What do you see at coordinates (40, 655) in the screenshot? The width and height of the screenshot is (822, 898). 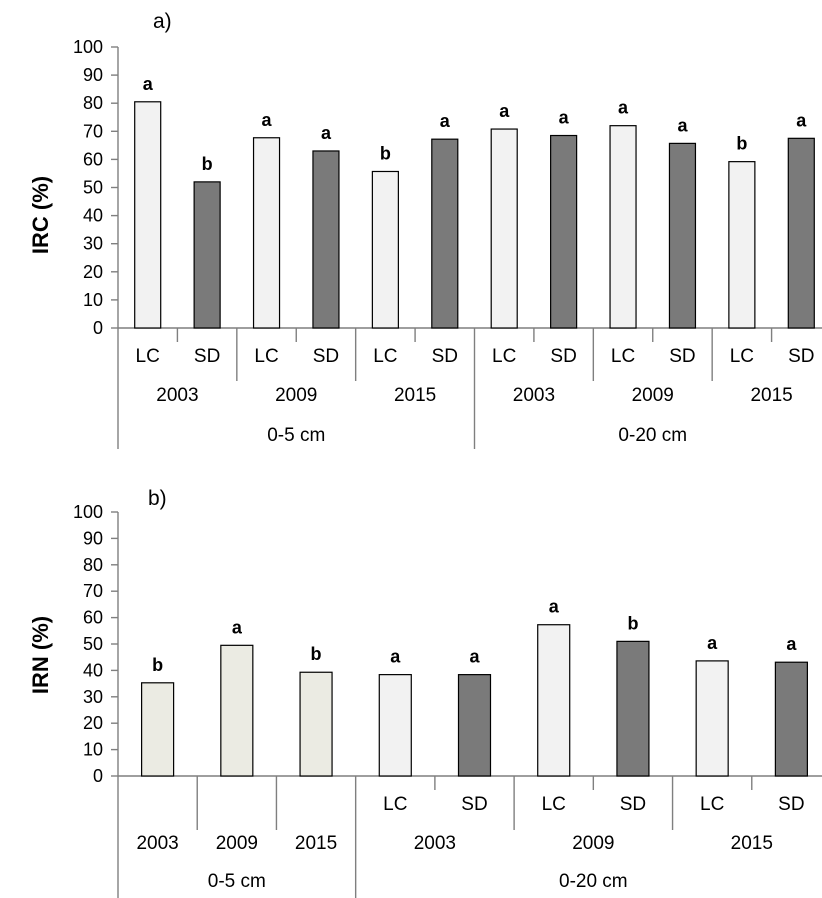 I see `panel-b-y-axis-title: IRN (%)` at bounding box center [40, 655].